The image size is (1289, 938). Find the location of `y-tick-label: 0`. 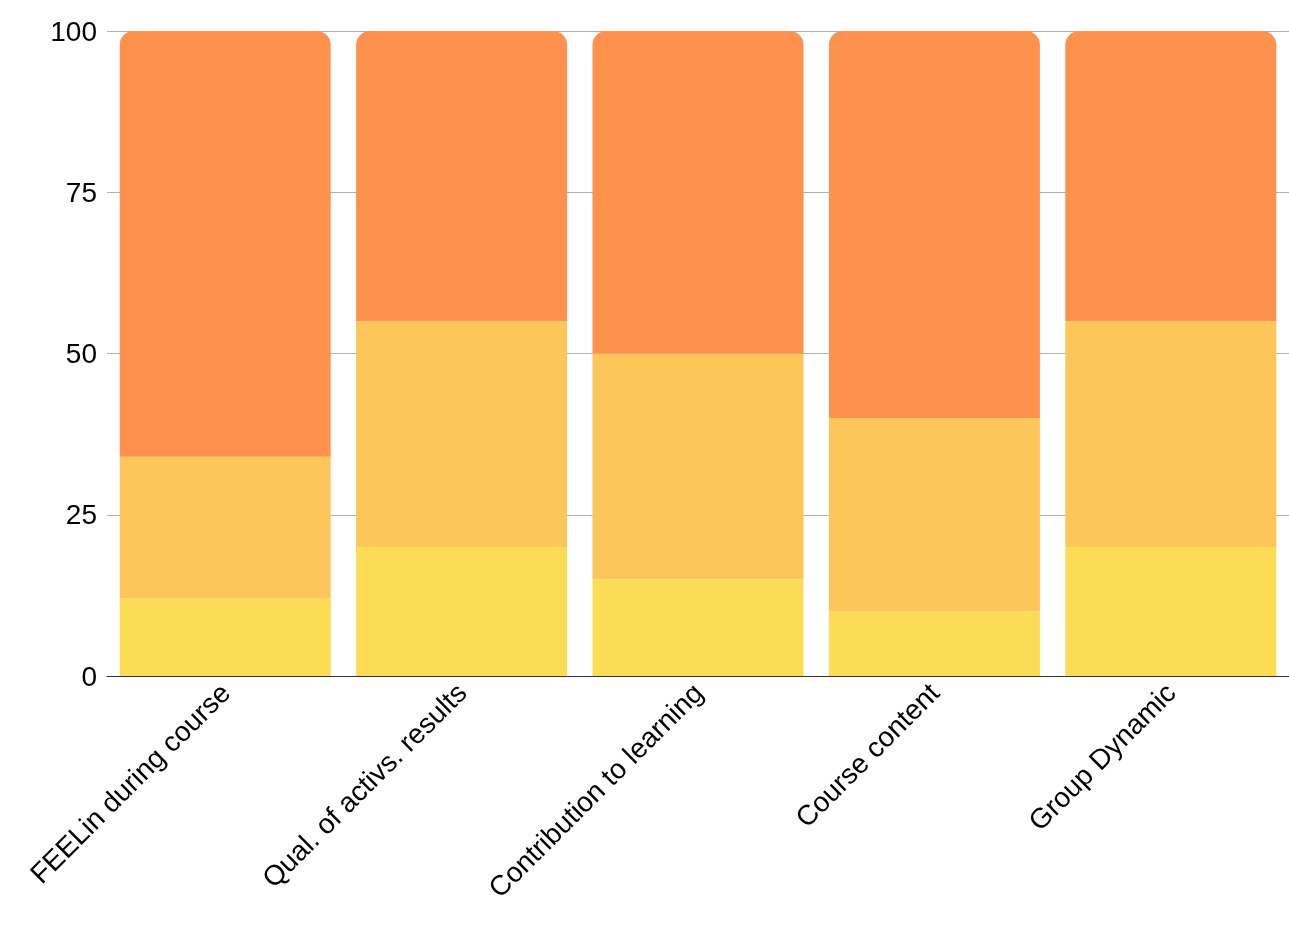

y-tick-label: 0 is located at coordinates (89, 676).